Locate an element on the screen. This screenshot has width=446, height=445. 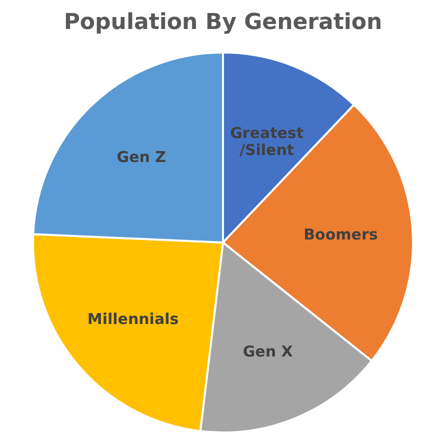
slice-label: Gen X is located at coordinates (268, 351).